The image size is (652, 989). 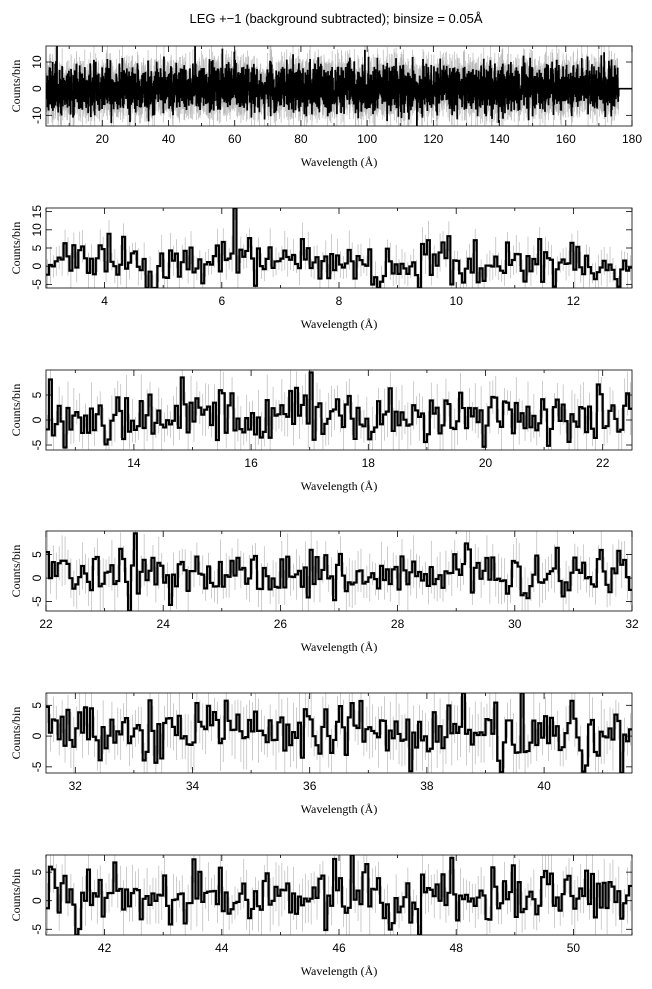 I want to click on x-tick-label: 48, so click(x=457, y=948).